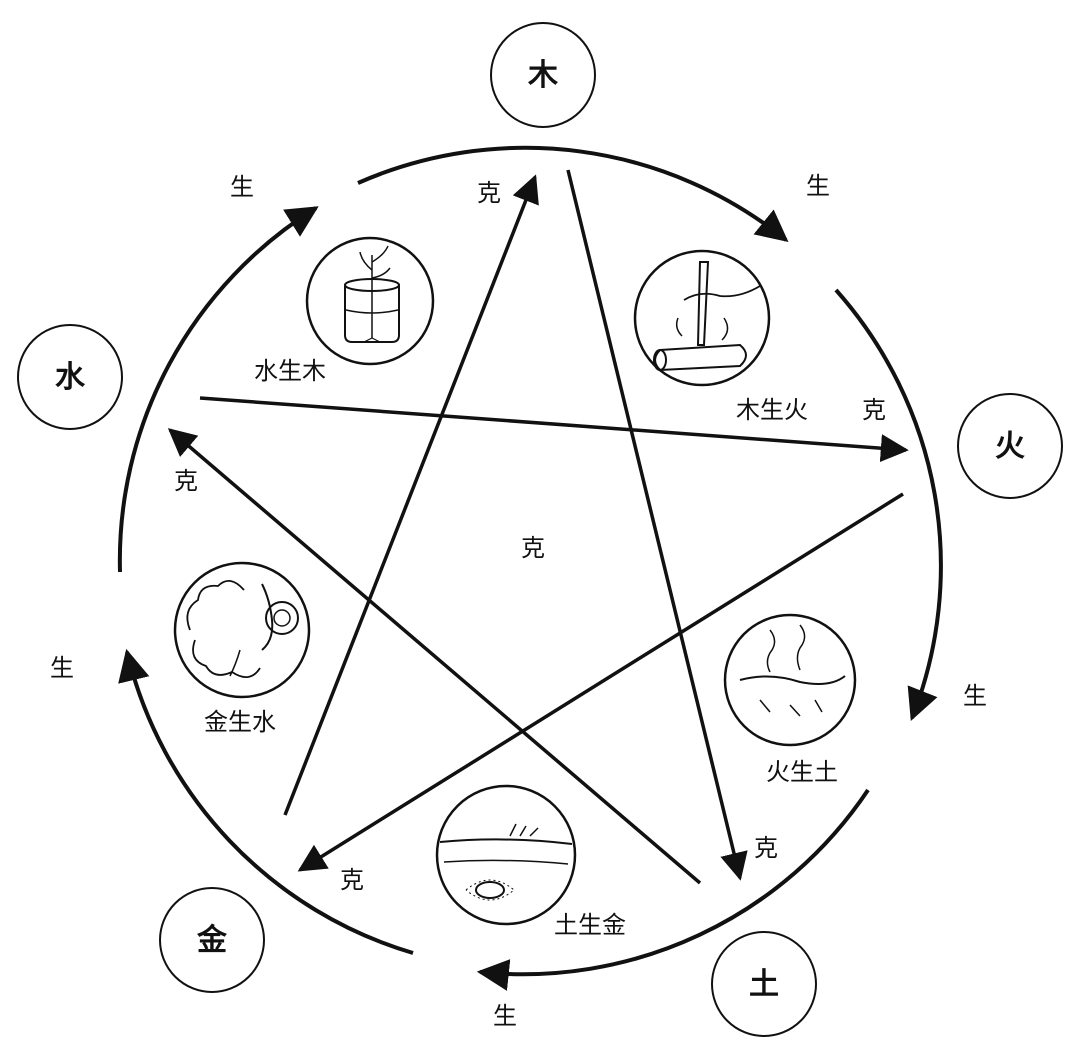 This screenshot has width=1080, height=1062. Describe the element at coordinates (673, 889) in the screenshot. I see `arc-earth-to-metal` at that location.